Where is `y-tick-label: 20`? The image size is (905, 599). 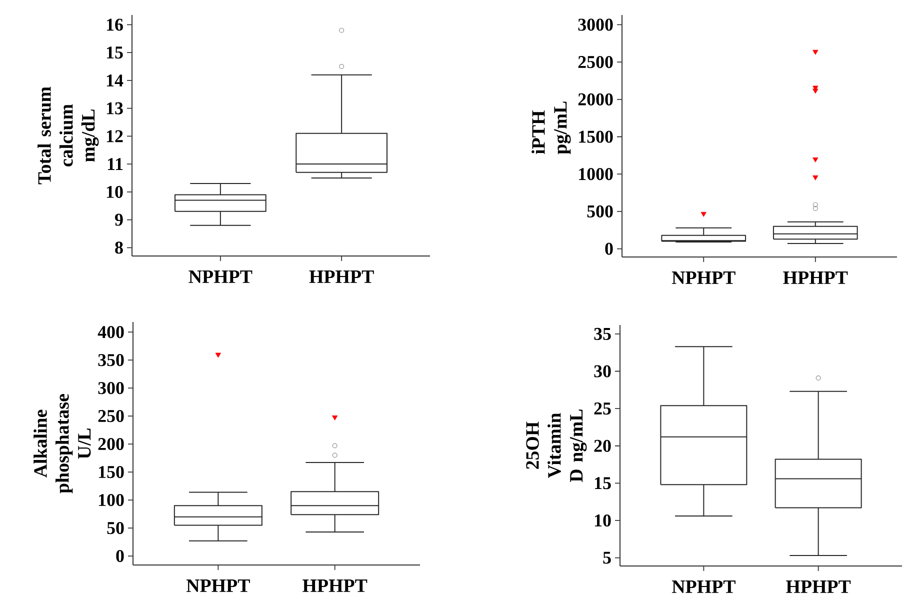
y-tick-label: 20 is located at coordinates (602, 446).